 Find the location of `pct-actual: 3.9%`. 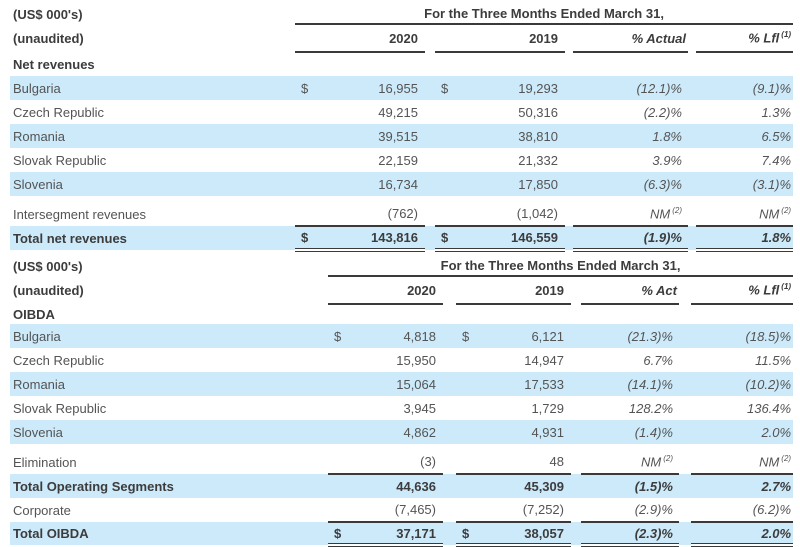

pct-actual: 3.9% is located at coordinates (667, 160).